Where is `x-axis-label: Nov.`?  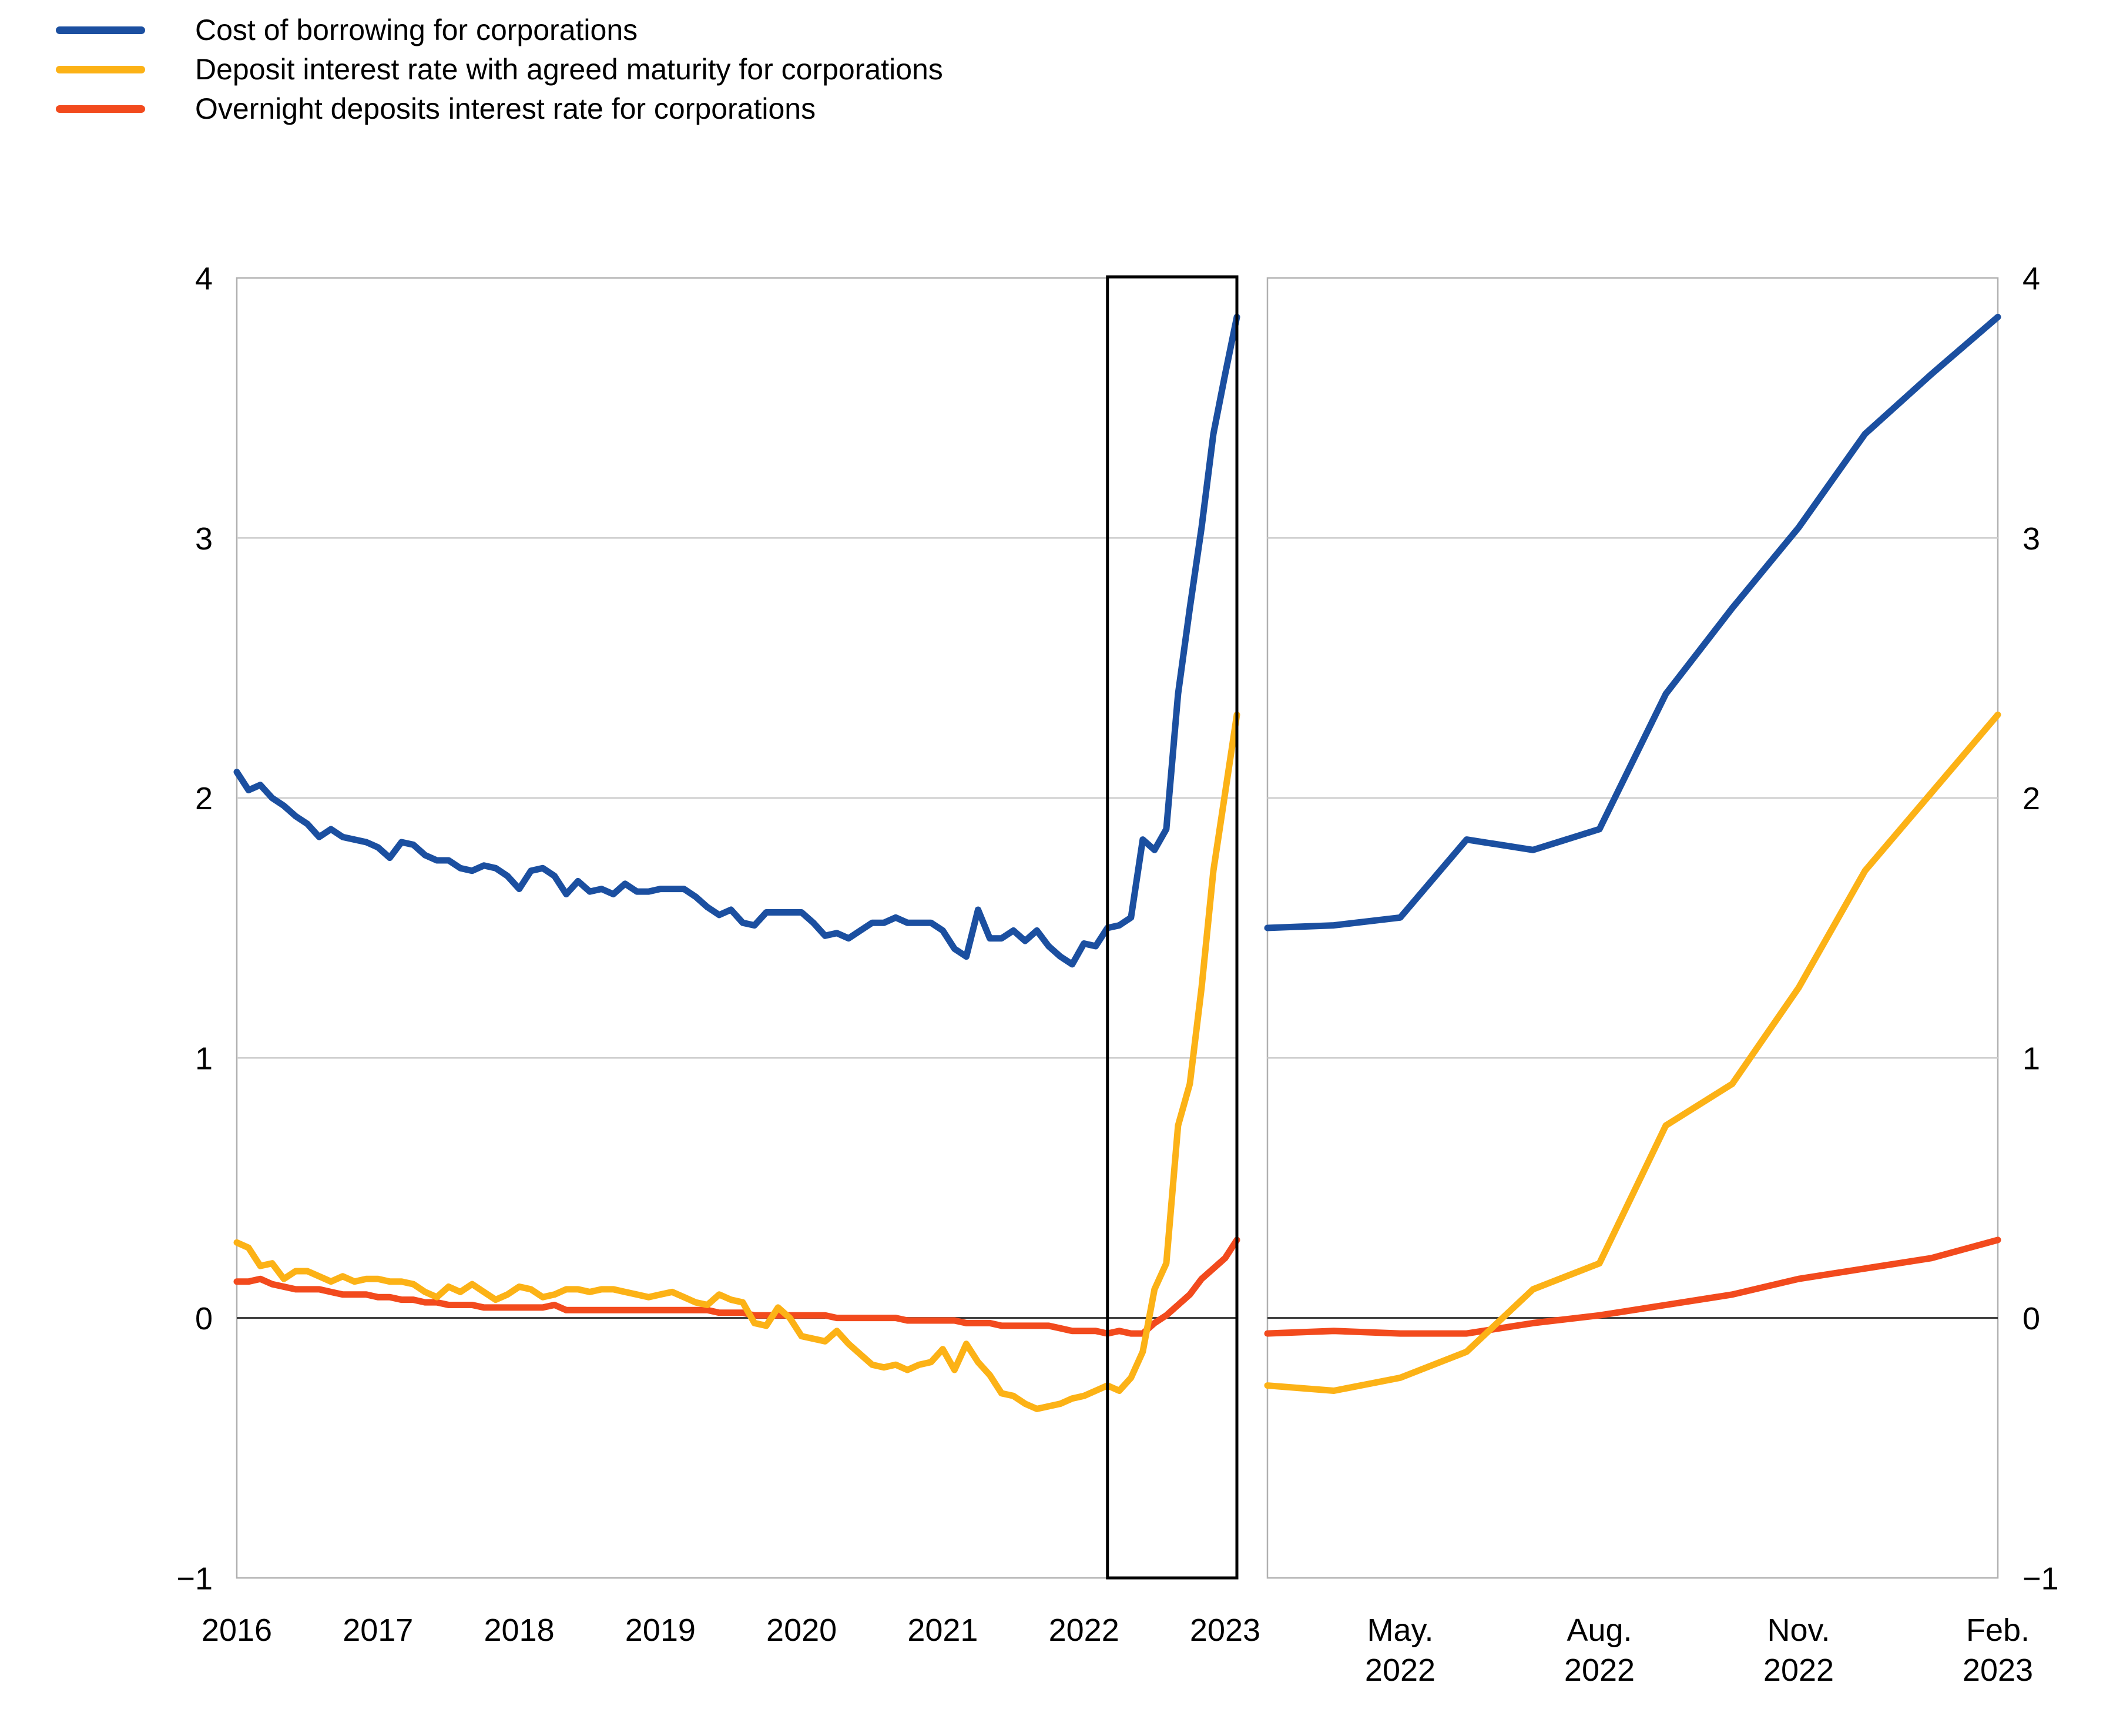 x-axis-label: Nov. is located at coordinates (1798, 1630).